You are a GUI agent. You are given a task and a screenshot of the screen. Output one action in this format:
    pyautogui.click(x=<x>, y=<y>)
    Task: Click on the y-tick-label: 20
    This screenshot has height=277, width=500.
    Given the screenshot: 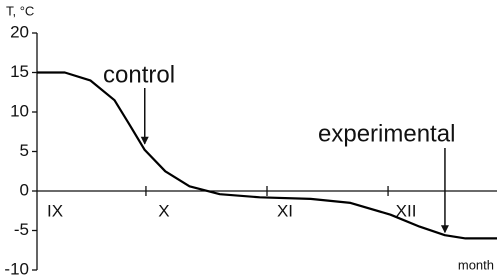 What is the action you would take?
    pyautogui.click(x=19, y=31)
    